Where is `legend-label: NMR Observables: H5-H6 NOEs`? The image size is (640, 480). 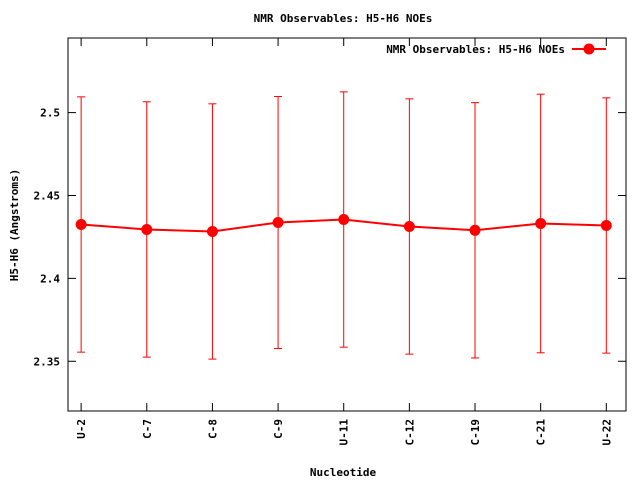
legend-label: NMR Observables: H5-H6 NOEs is located at coordinates (475, 49).